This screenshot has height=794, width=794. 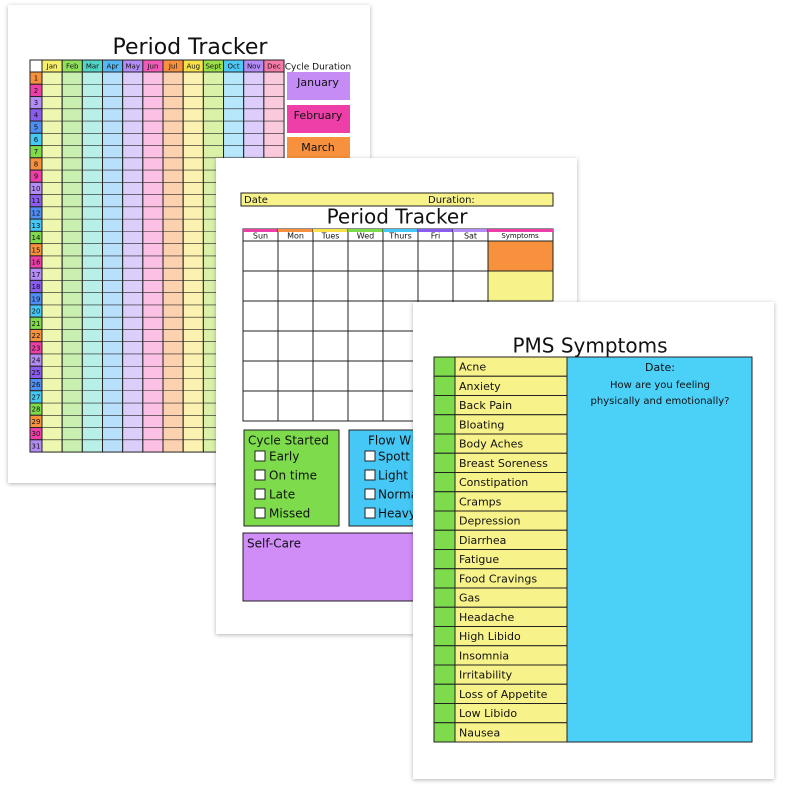 What do you see at coordinates (660, 385) in the screenshot?
I see `prompt-line: How are you feeling` at bounding box center [660, 385].